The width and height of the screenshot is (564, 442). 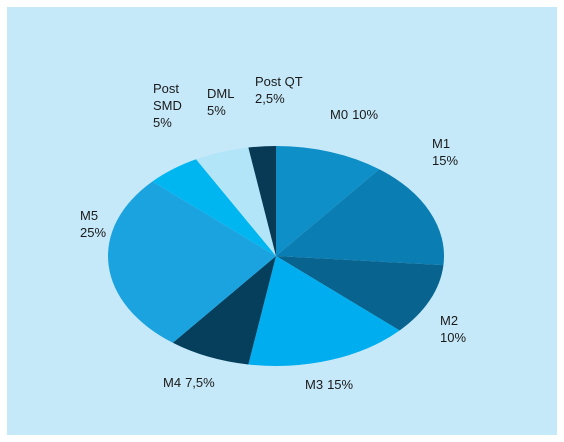 What do you see at coordinates (93, 224) in the screenshot?
I see `slice-label: M5 25%` at bounding box center [93, 224].